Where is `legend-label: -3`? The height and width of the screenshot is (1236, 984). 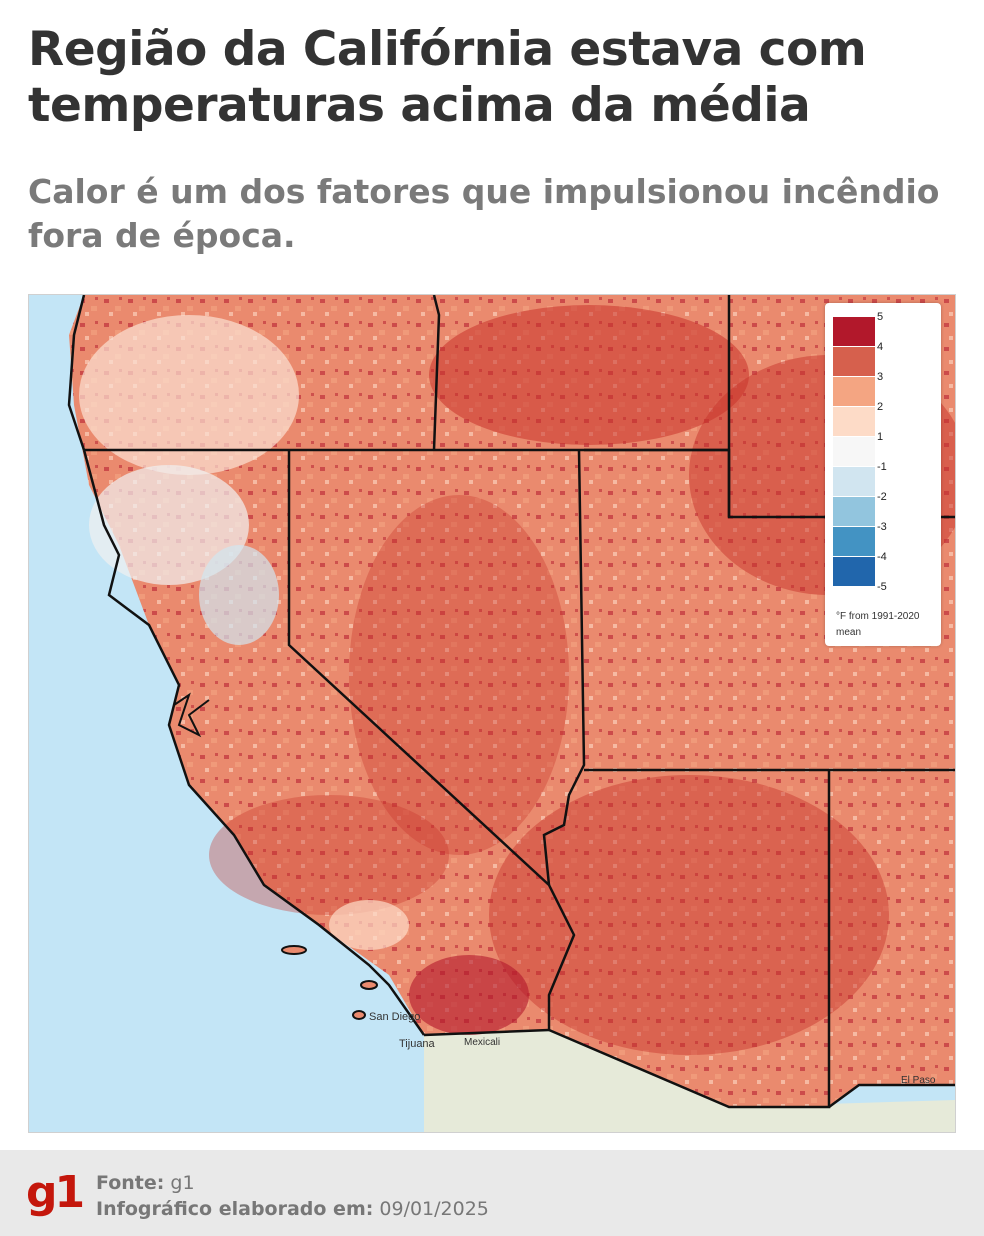
legend-label: -3 is located at coordinates (882, 527).